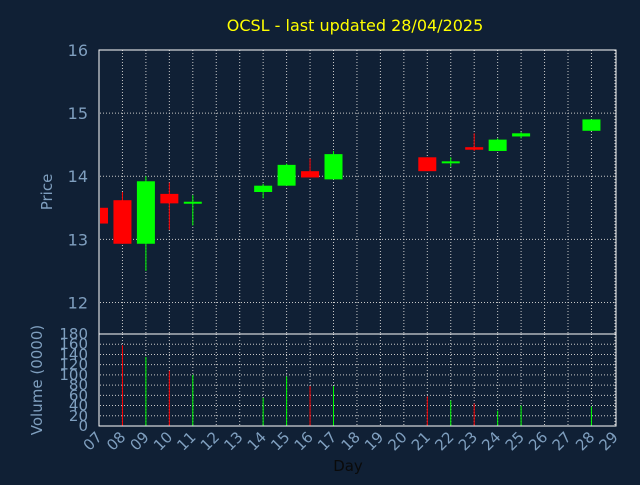 The height and width of the screenshot is (485, 640). Describe the element at coordinates (78, 302) in the screenshot. I see `price-tick-label: 12` at that location.